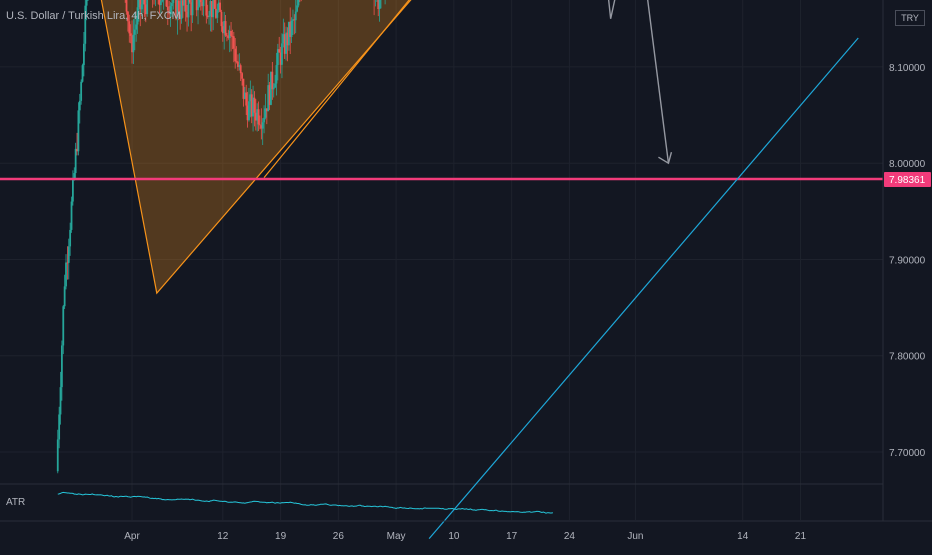 The image size is (932, 555). What do you see at coordinates (907, 260) in the screenshot?
I see `price-tick-label: 7.90000` at bounding box center [907, 260].